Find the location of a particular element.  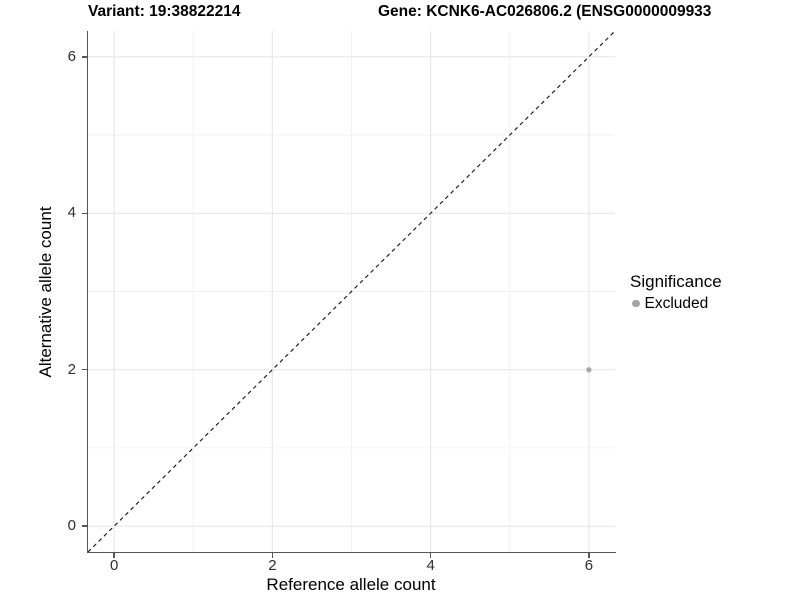

y-axis-line is located at coordinates (87, 292).